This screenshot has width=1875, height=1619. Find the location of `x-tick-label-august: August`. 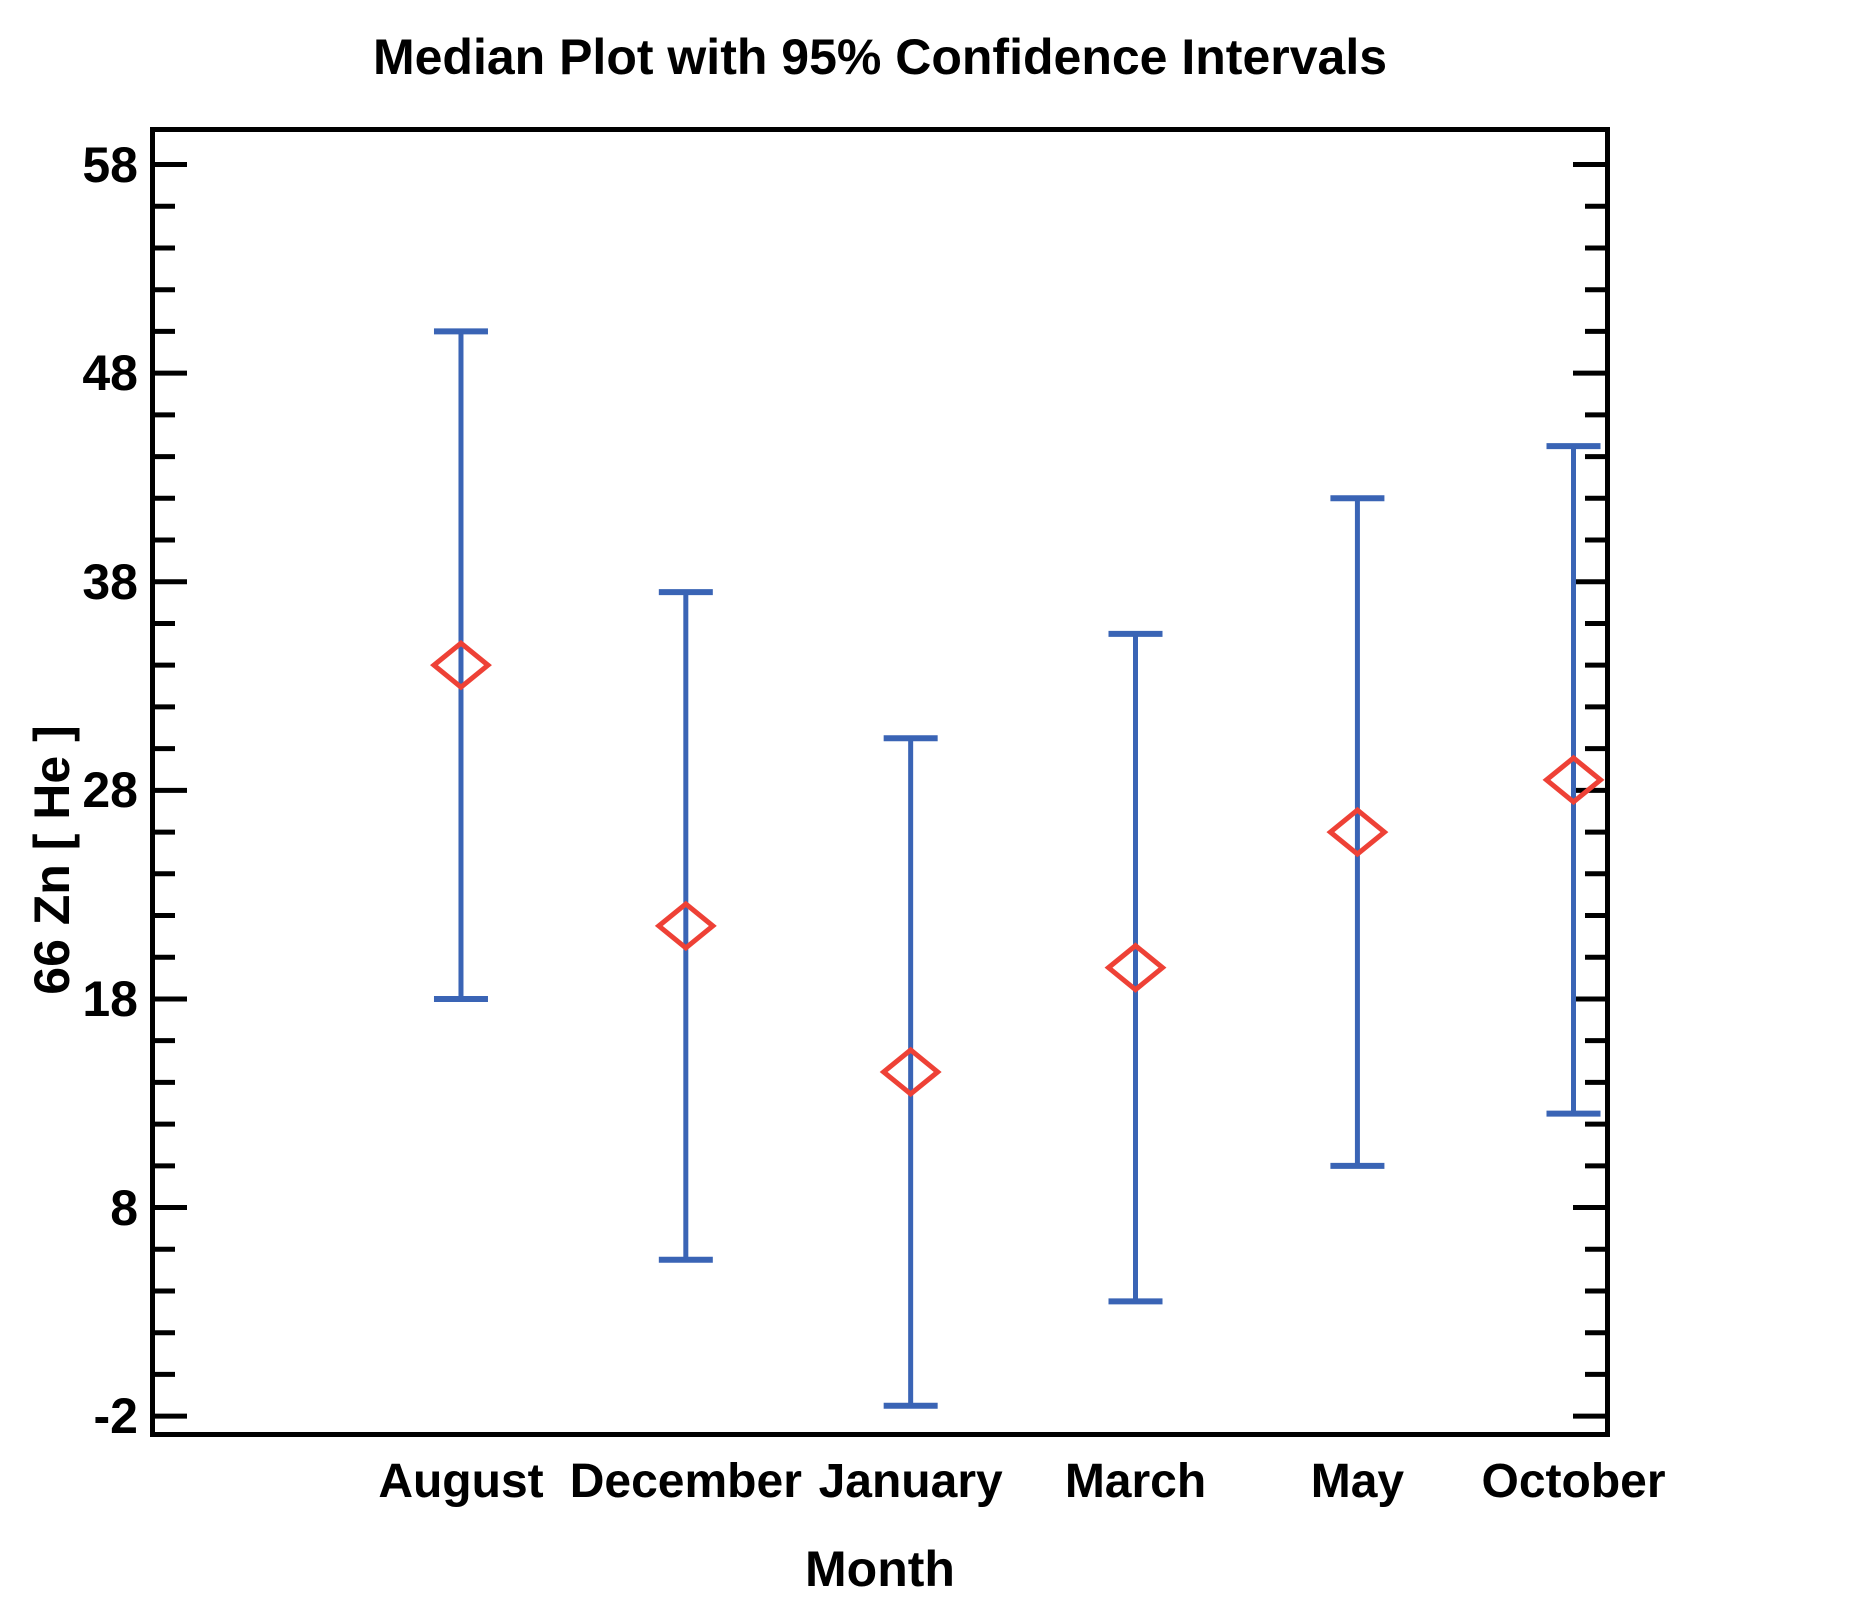

x-tick-label-august: August is located at coordinates (461, 1481).